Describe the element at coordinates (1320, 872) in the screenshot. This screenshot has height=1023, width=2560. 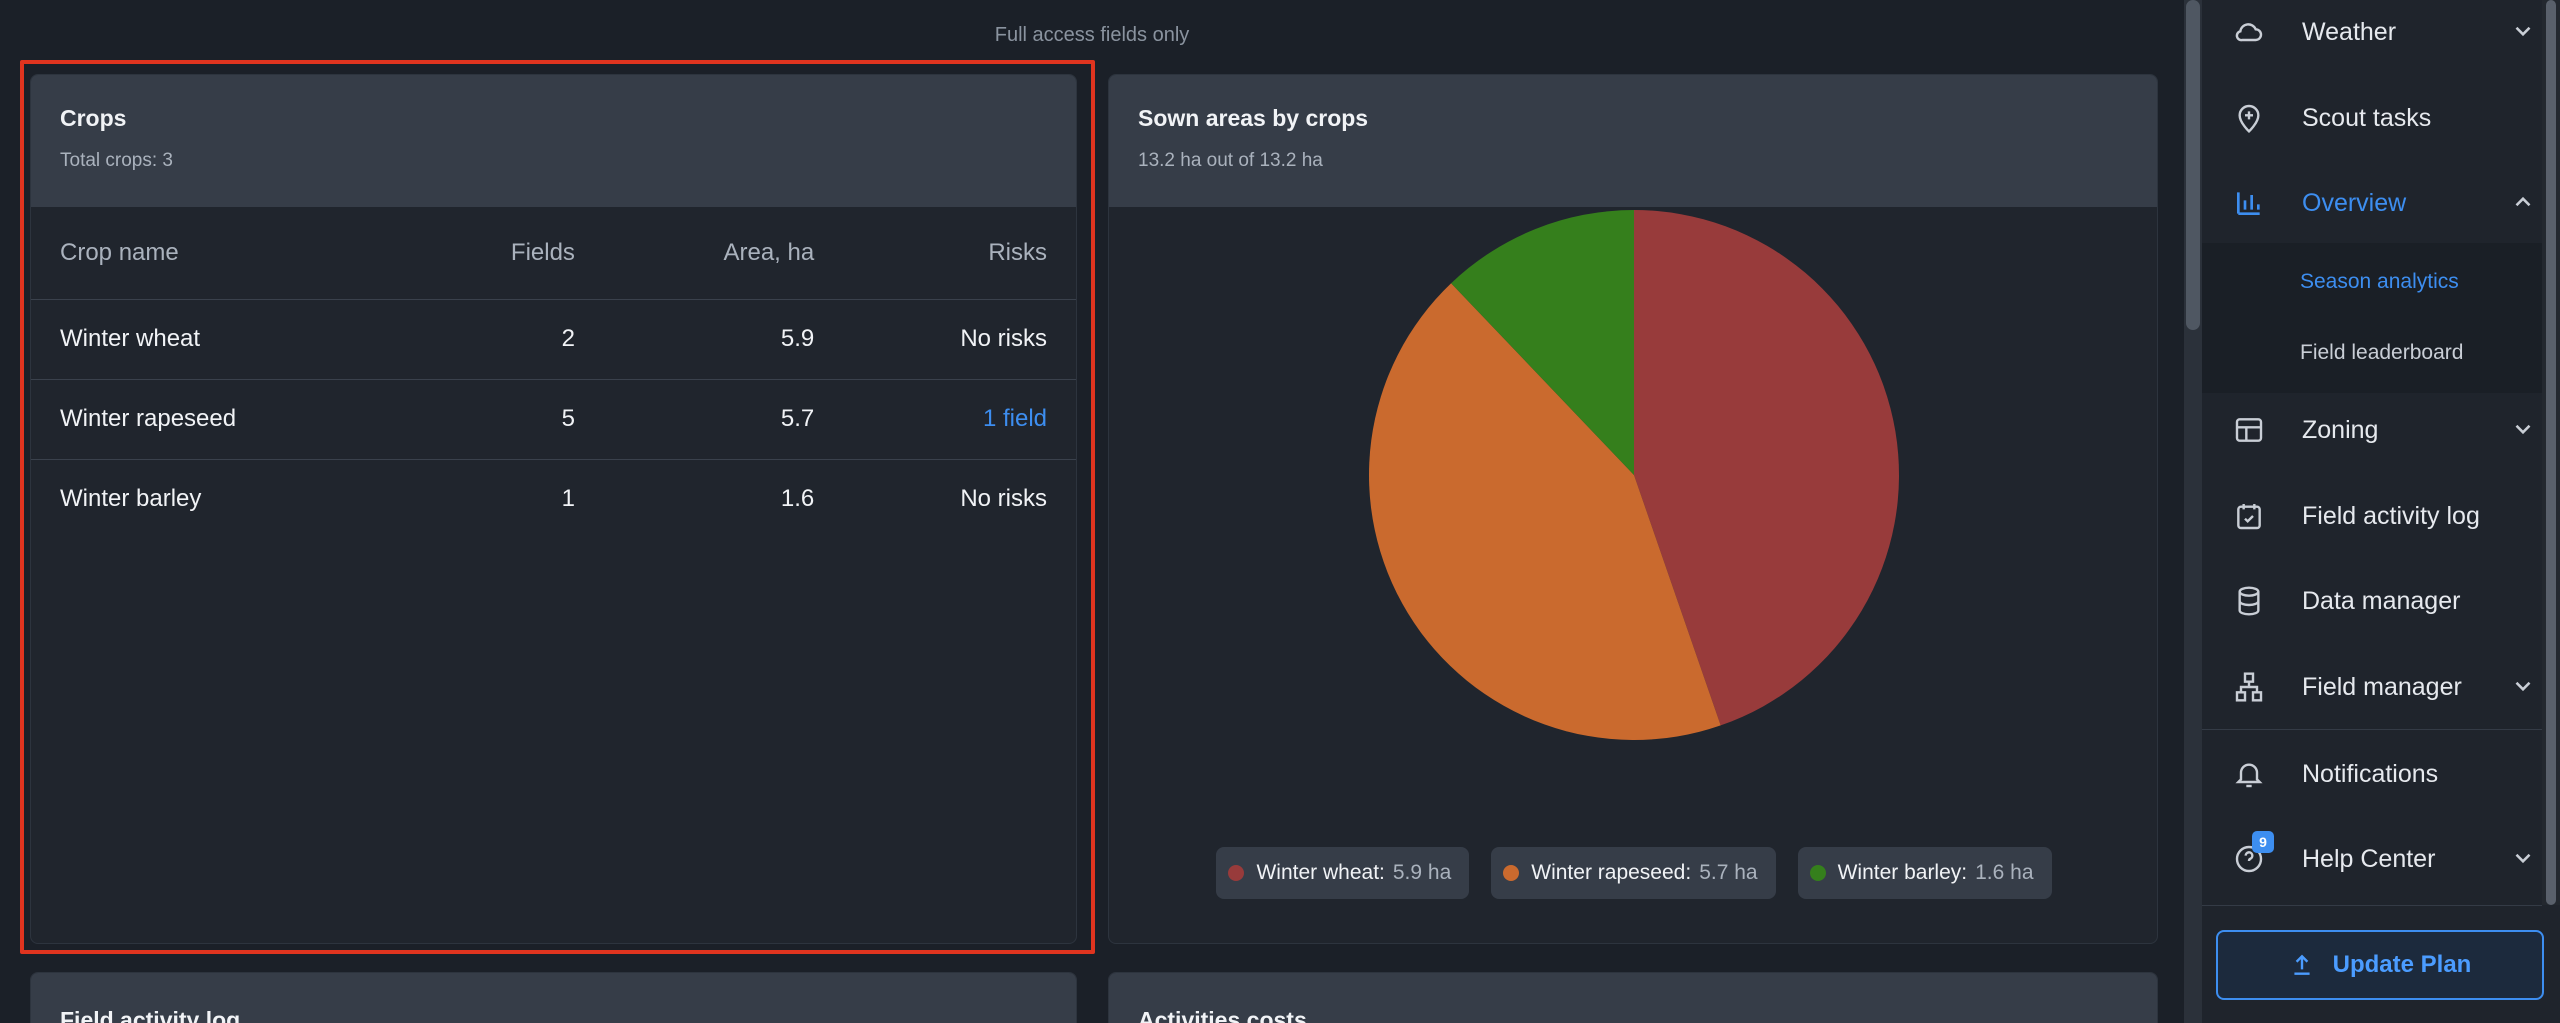
I see `legend-label: Winter wheat:` at that location.